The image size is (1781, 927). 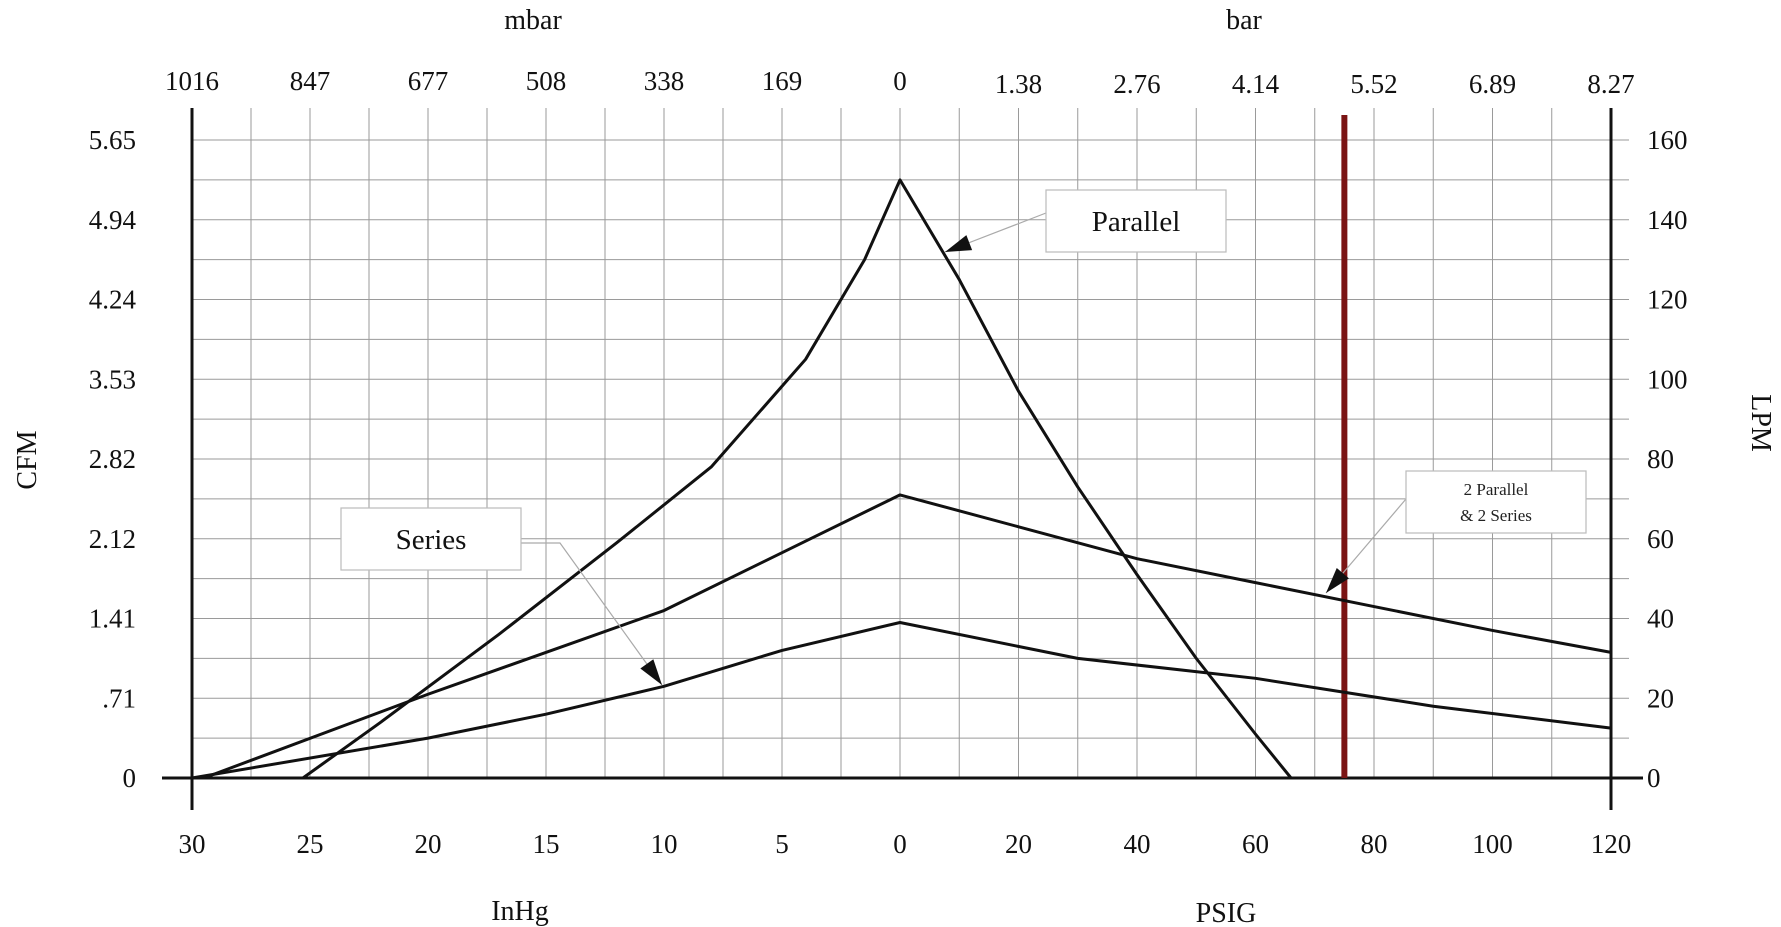 What do you see at coordinates (1660, 459) in the screenshot?
I see `y-right-tick-label: 80` at bounding box center [1660, 459].